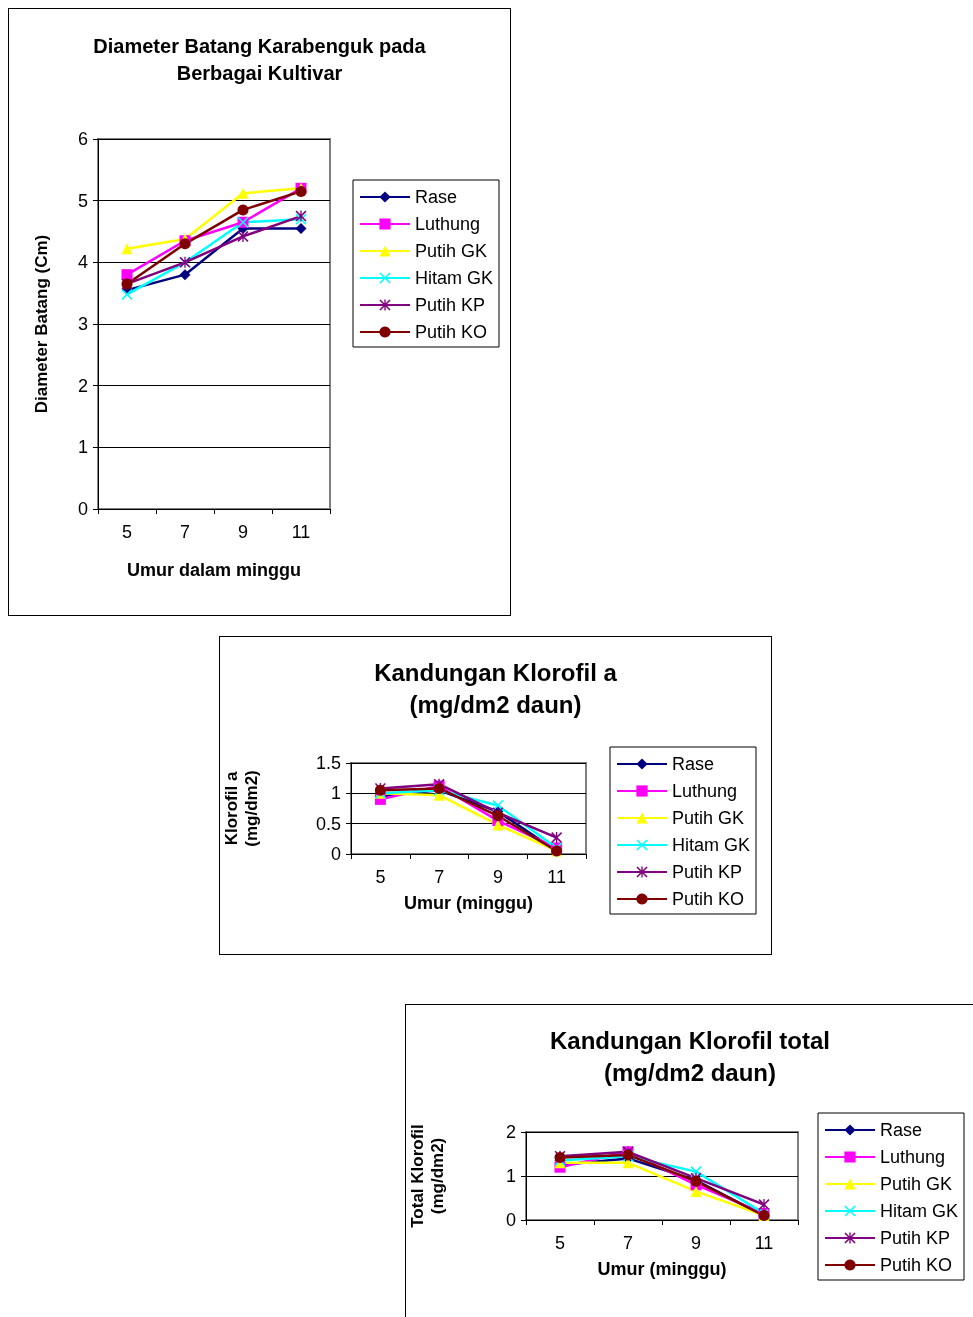 The width and height of the screenshot is (973, 1317). I want to click on y-tick-label: 6, so click(82, 139).